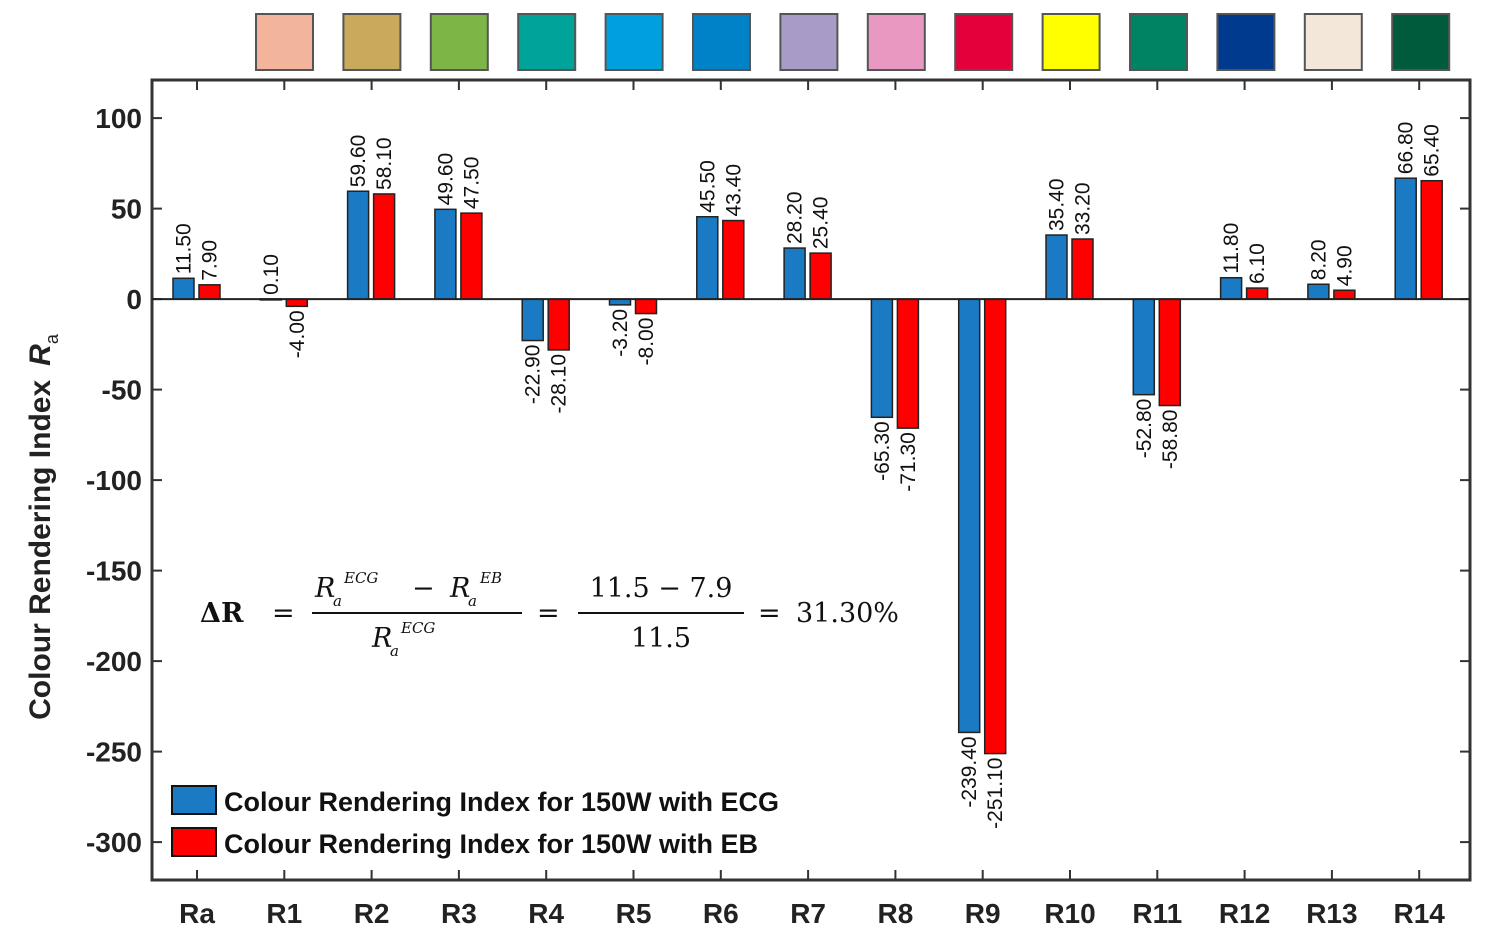  What do you see at coordinates (114, 480) in the screenshot?
I see `y-tick-label: -100` at bounding box center [114, 480].